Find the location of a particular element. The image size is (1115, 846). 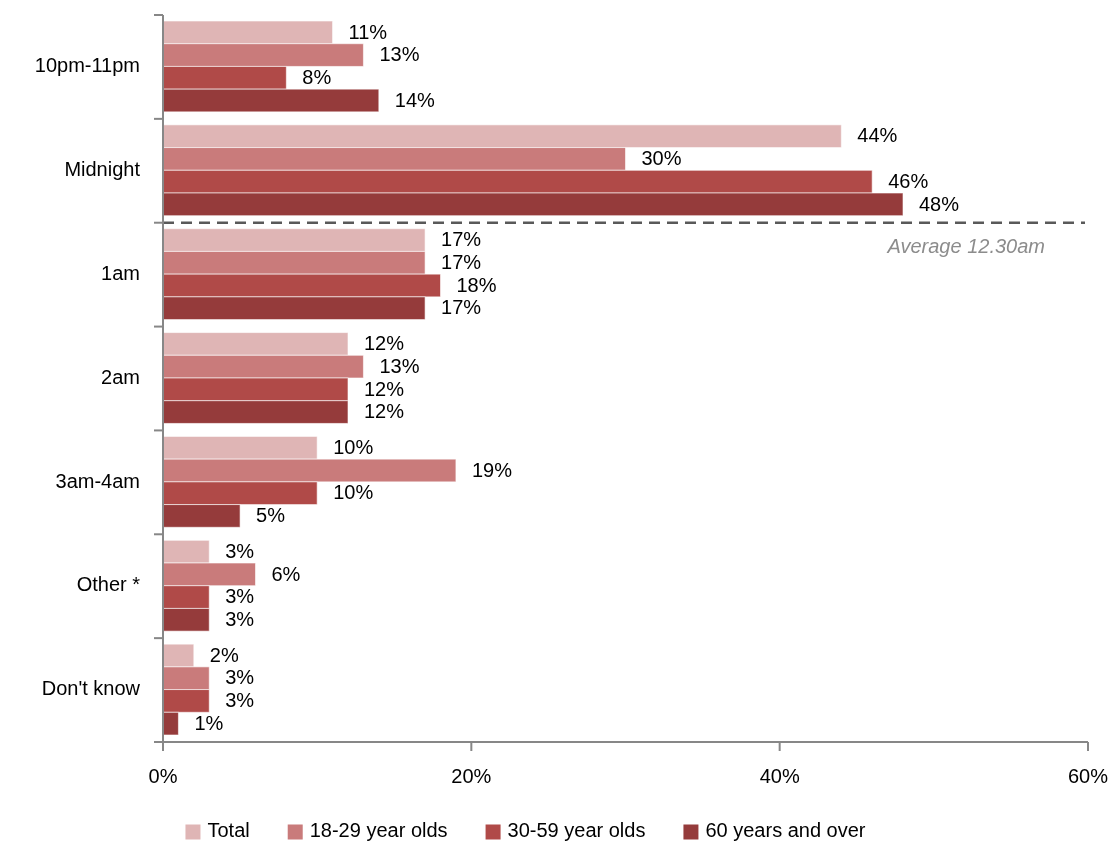

y-tick-label: 2am is located at coordinates (120, 376).